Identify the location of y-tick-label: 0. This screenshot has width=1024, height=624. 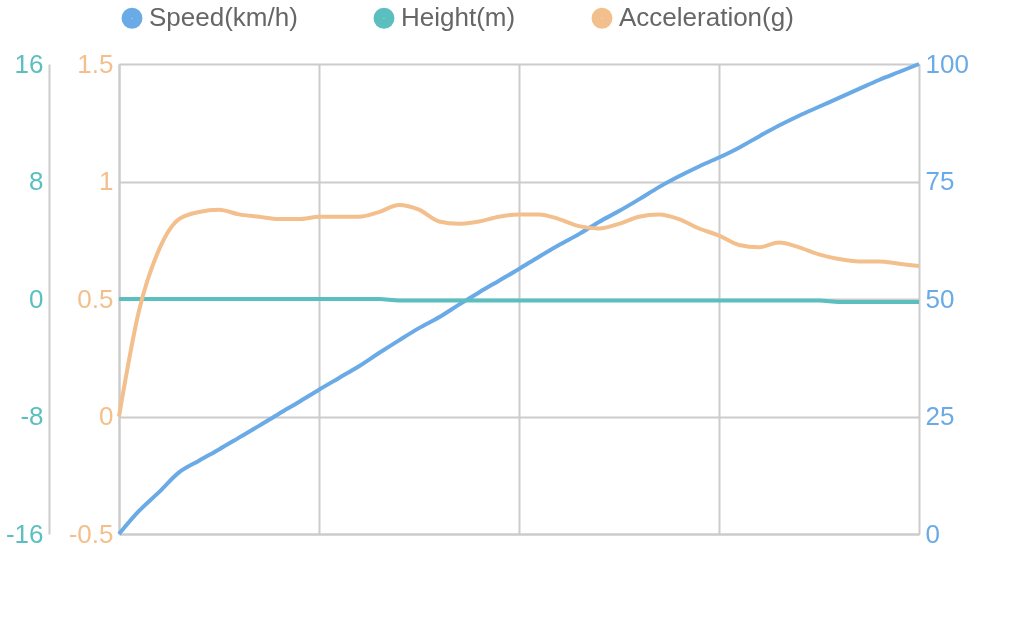
(106, 416).